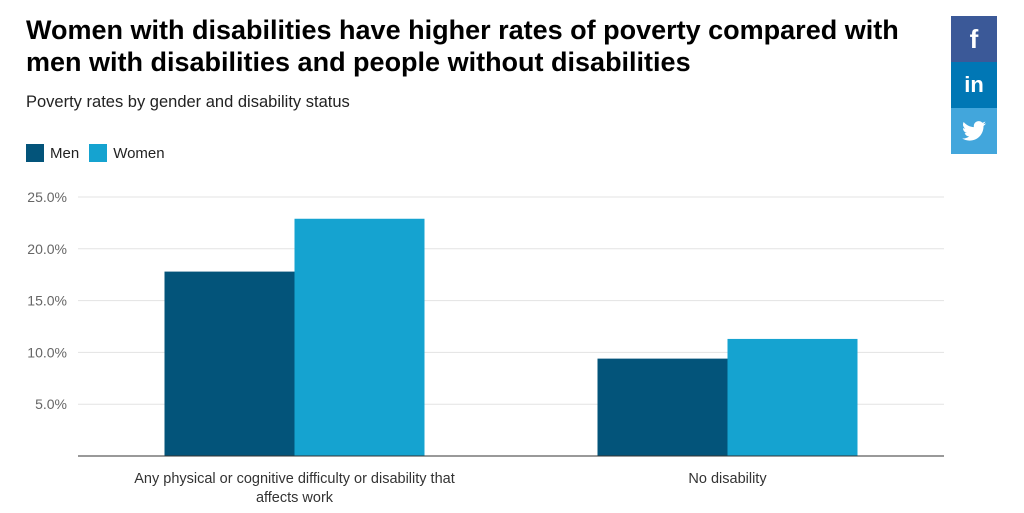  Describe the element at coordinates (47, 301) in the screenshot. I see `y-tick-label: 15.0%` at that location.